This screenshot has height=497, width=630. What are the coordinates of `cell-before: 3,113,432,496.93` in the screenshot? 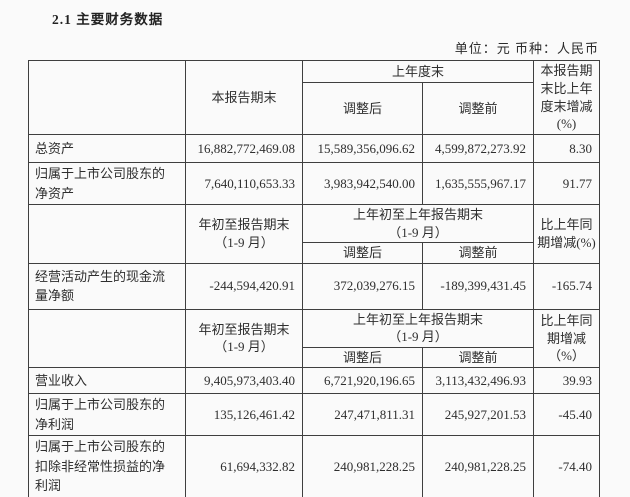 It's located at (478, 381).